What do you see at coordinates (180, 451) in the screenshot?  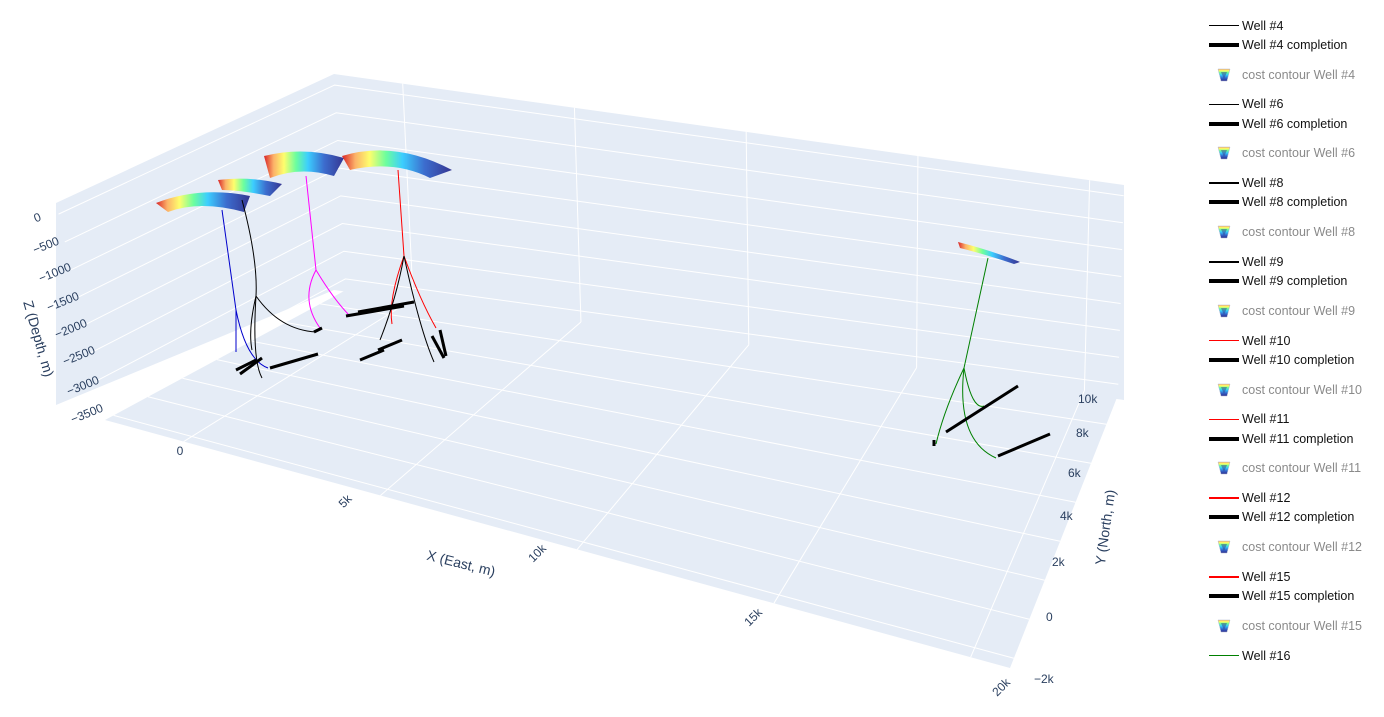 I see `x-tick-label: 0` at bounding box center [180, 451].